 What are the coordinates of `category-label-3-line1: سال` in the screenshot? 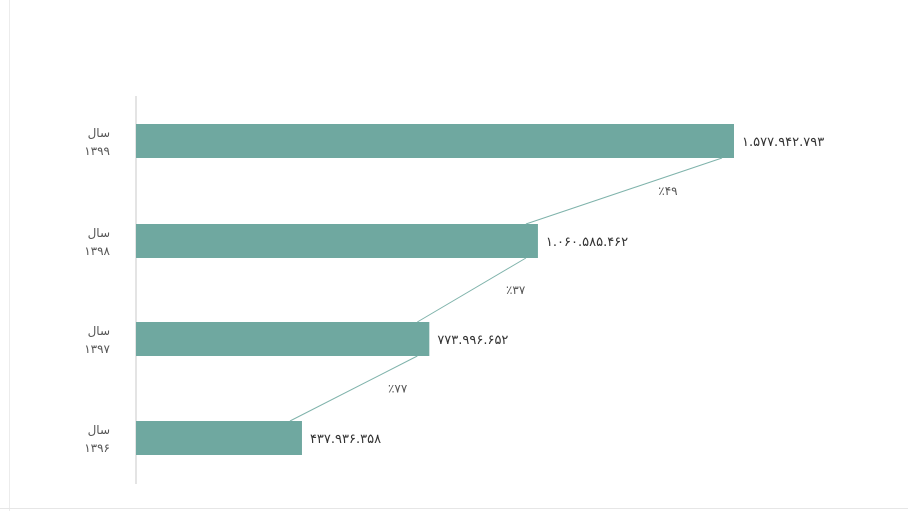 It's located at (99, 430).